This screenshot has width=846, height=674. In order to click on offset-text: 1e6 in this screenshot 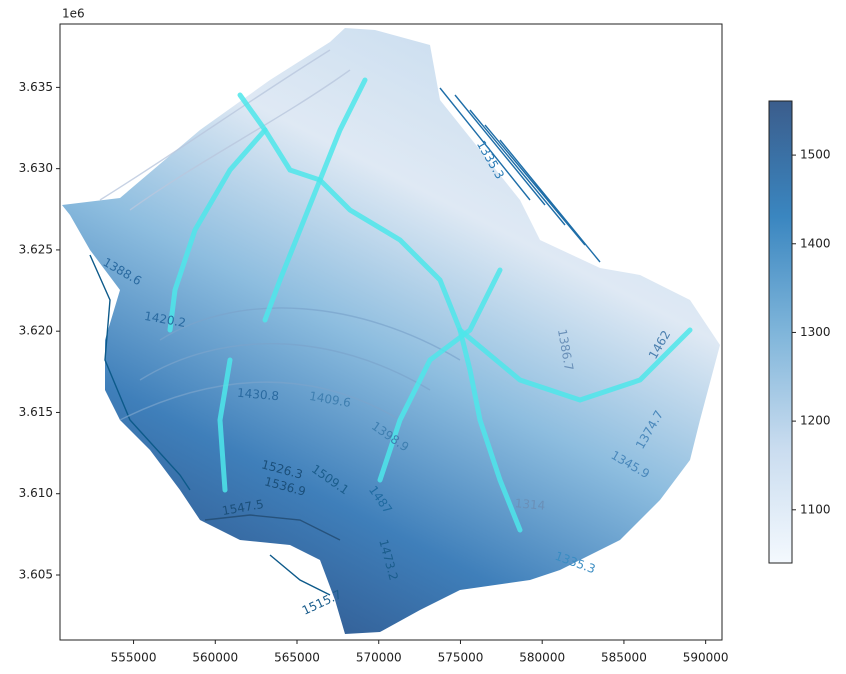, I will do `click(73, 14)`.